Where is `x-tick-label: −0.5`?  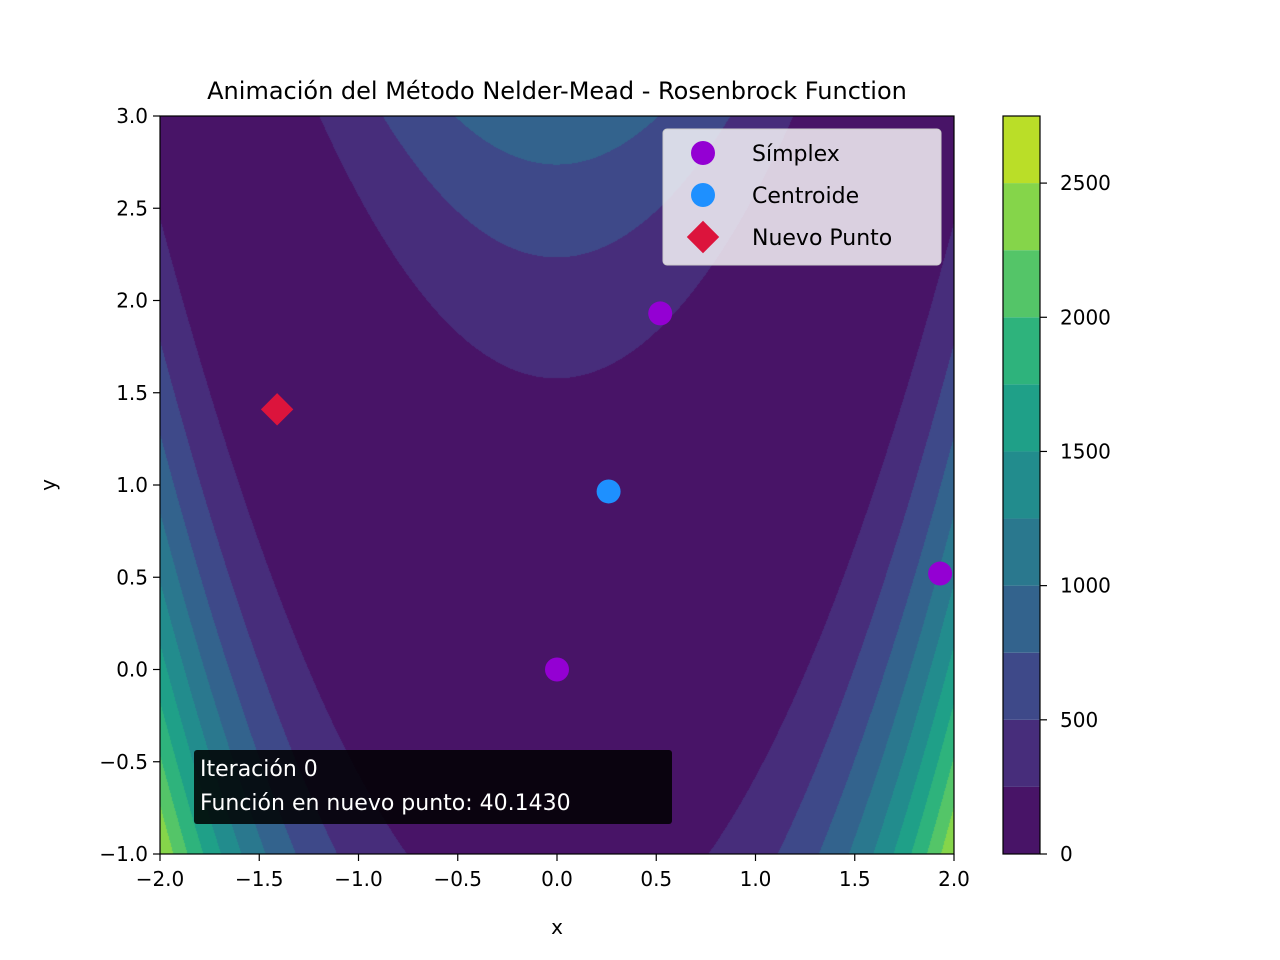
x-tick-label: −0.5 is located at coordinates (457, 879).